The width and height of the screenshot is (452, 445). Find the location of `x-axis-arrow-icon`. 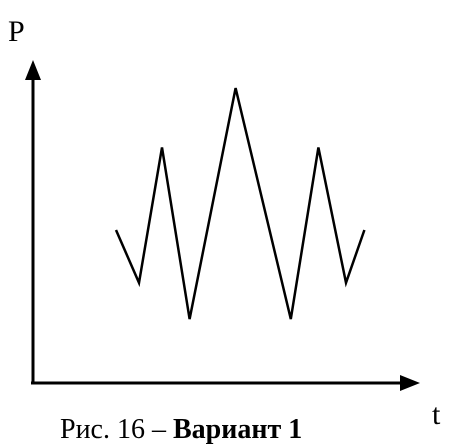

x-axis-arrow-icon is located at coordinates (410, 383).